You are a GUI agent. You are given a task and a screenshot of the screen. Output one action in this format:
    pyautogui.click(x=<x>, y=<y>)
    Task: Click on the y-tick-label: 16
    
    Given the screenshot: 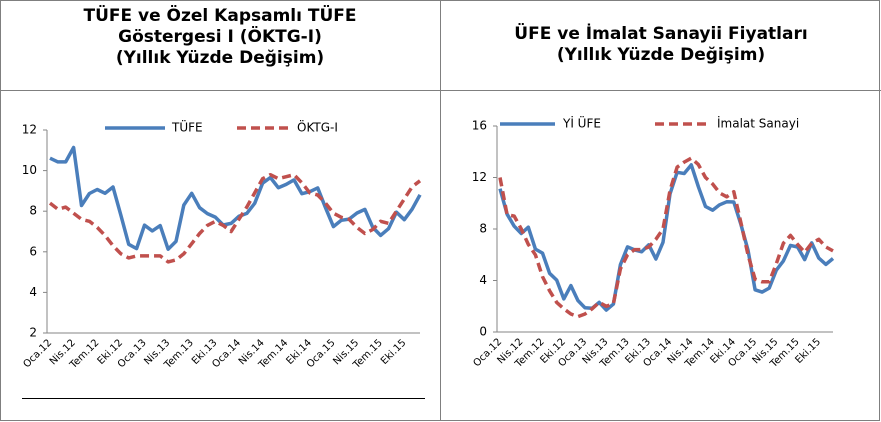 What is the action you would take?
    pyautogui.click(x=479, y=126)
    